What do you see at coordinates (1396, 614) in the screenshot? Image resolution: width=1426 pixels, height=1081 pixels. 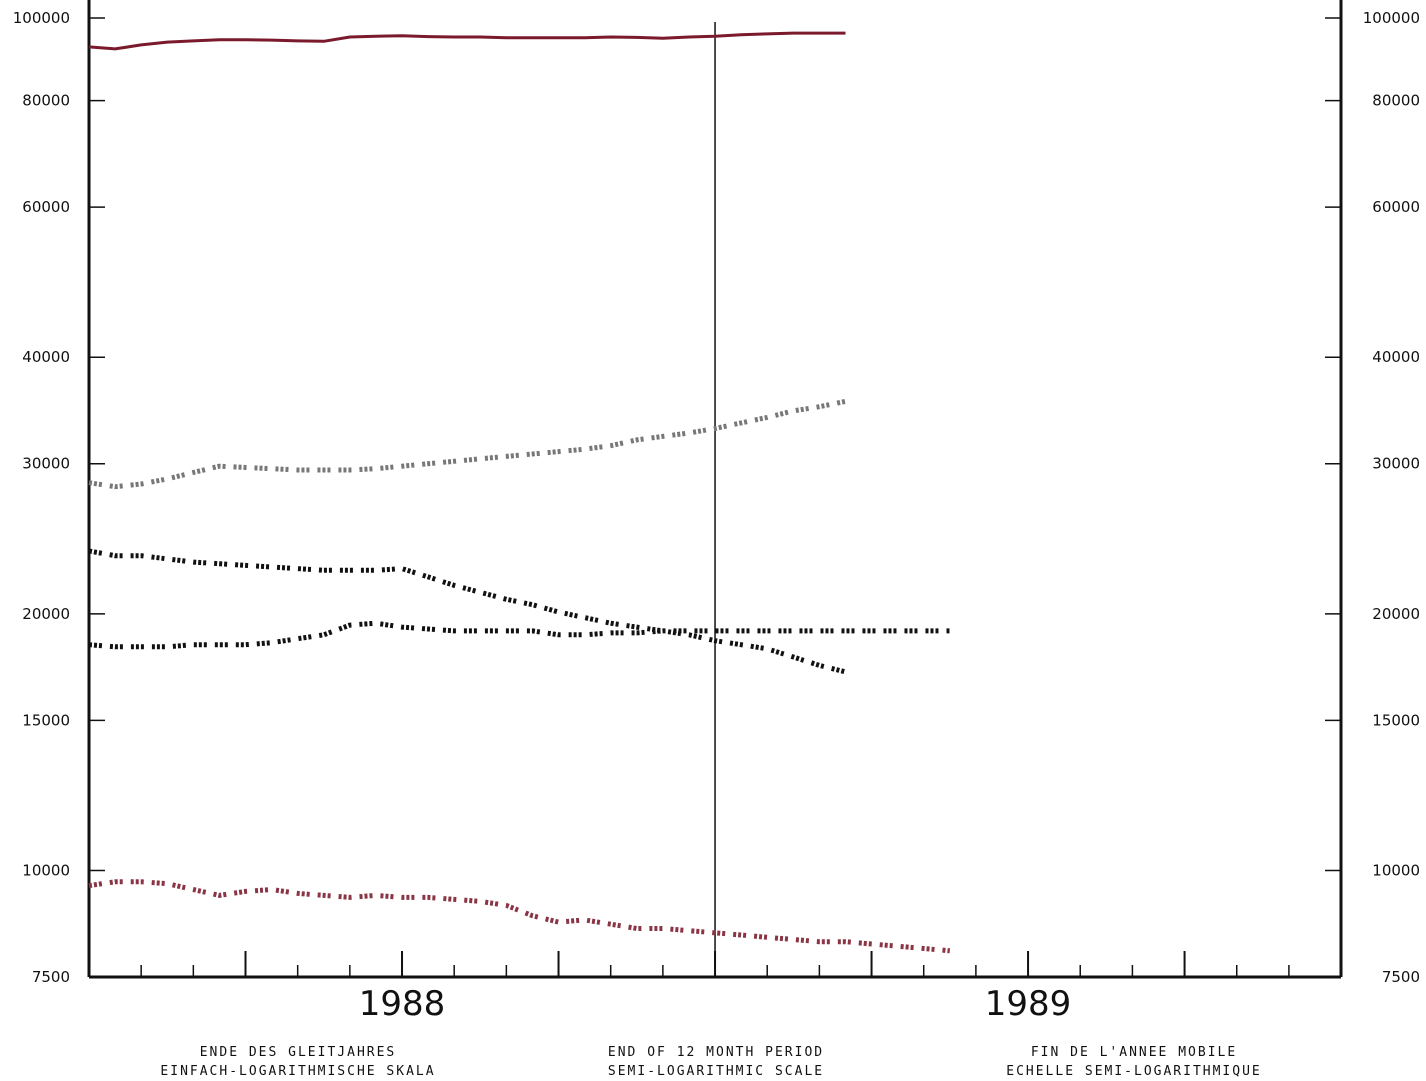 I see `y-tick-label-right: 20000` at bounding box center [1396, 614].